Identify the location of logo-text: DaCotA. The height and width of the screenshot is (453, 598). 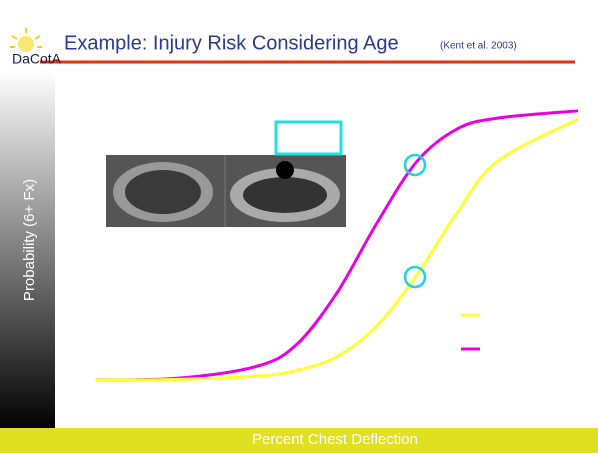
(37, 59).